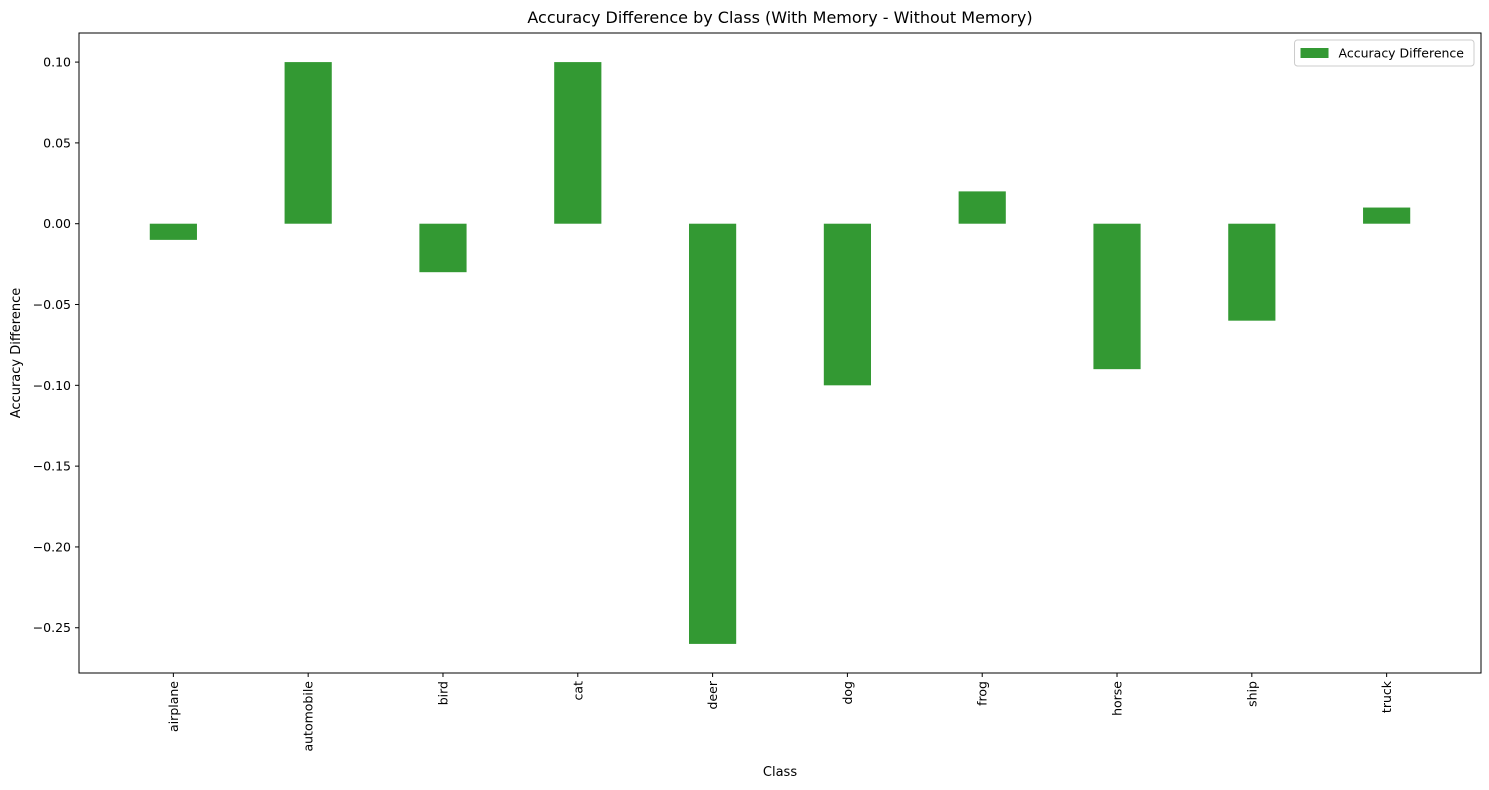 The width and height of the screenshot is (1489, 790). What do you see at coordinates (56, 345) in the screenshot?
I see `y-axis: 0.10 0.05 0.00 −0.05 −0.10 −0.15 −0.20 −0.25` at bounding box center [56, 345].